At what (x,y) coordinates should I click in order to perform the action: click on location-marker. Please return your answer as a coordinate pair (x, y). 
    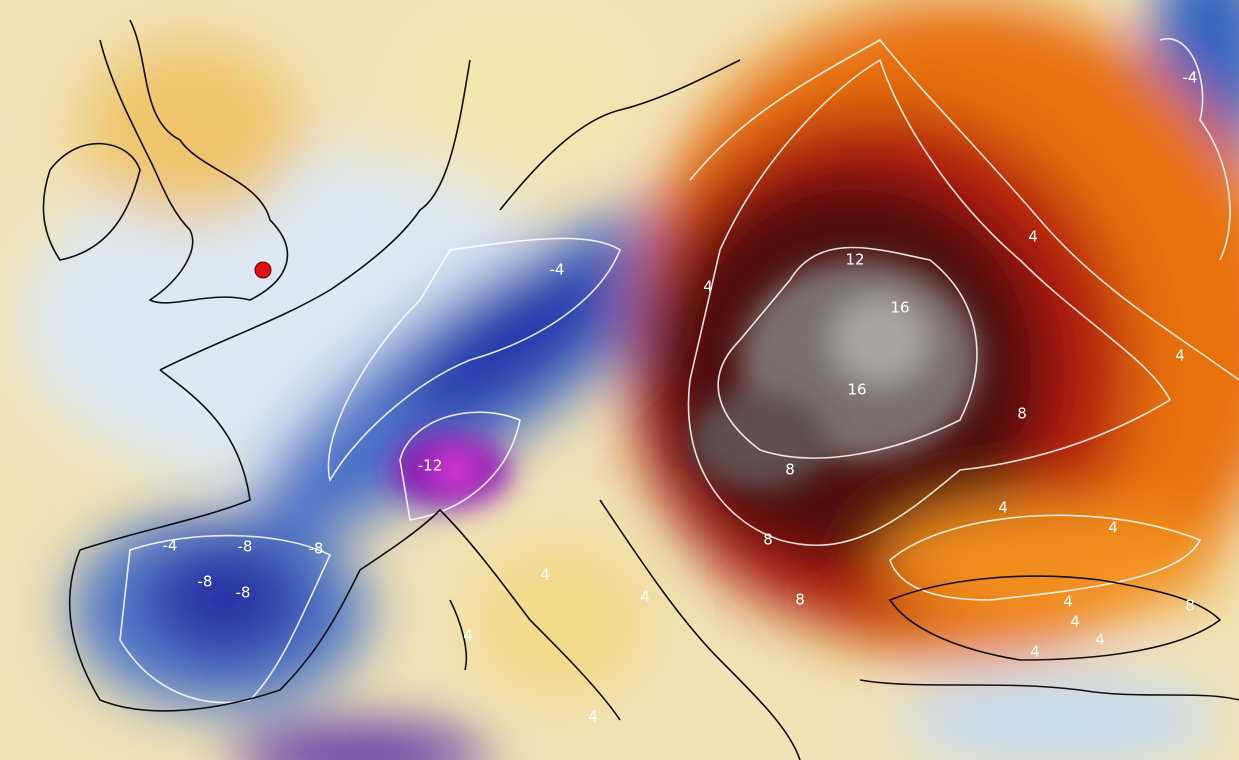
    Looking at the image, I should click on (263, 270).